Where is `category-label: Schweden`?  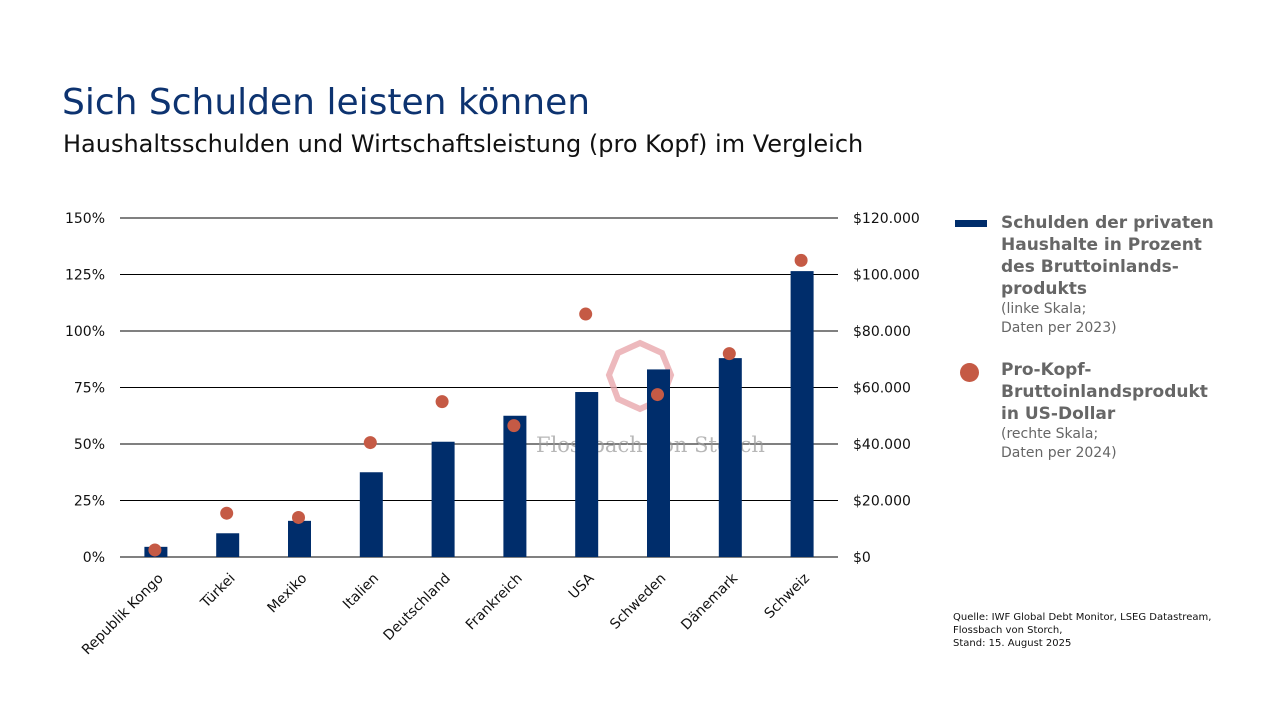 category-label: Schweden is located at coordinates (638, 602).